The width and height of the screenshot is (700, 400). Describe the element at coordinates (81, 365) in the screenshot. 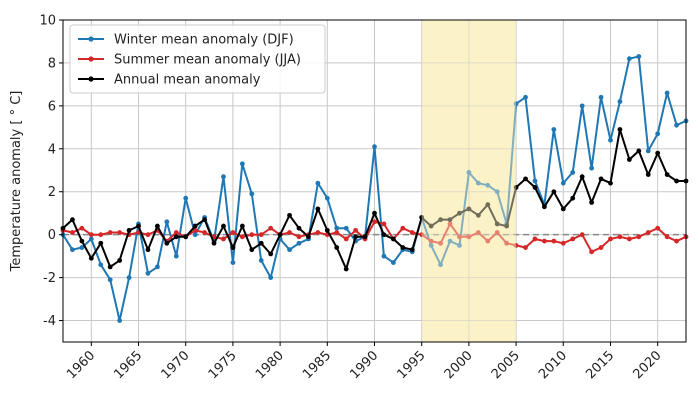

I see `x-tick-label: 1960` at that location.